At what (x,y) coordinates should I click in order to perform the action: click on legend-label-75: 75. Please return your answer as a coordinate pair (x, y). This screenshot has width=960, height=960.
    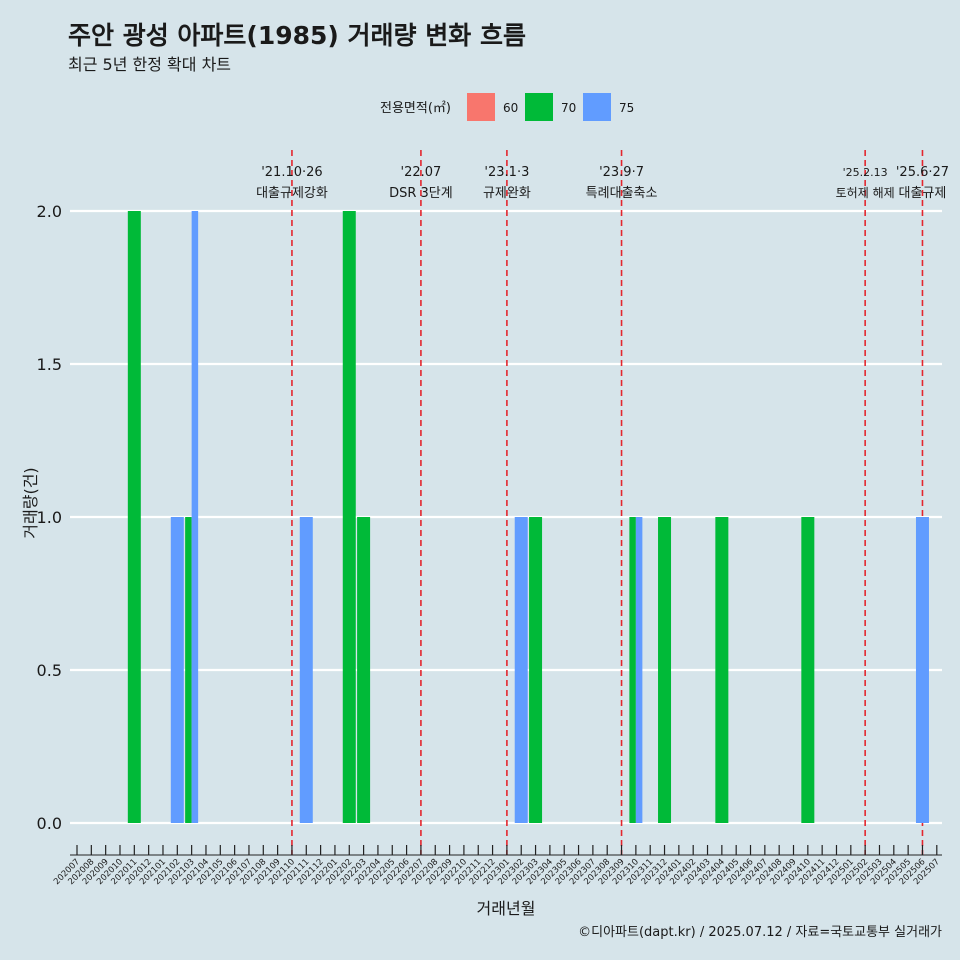
    Looking at the image, I should click on (626, 108).